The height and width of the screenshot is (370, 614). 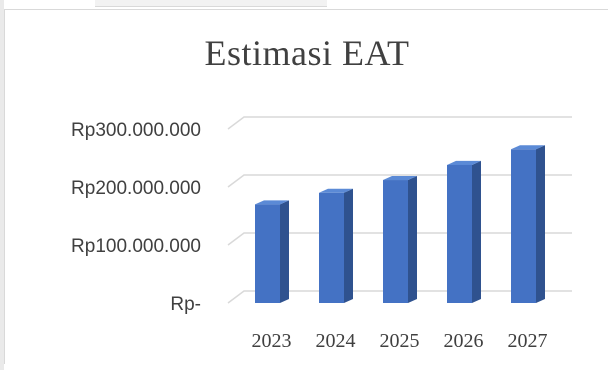 What do you see at coordinates (399, 123) in the screenshot?
I see `gridline` at bounding box center [399, 123].